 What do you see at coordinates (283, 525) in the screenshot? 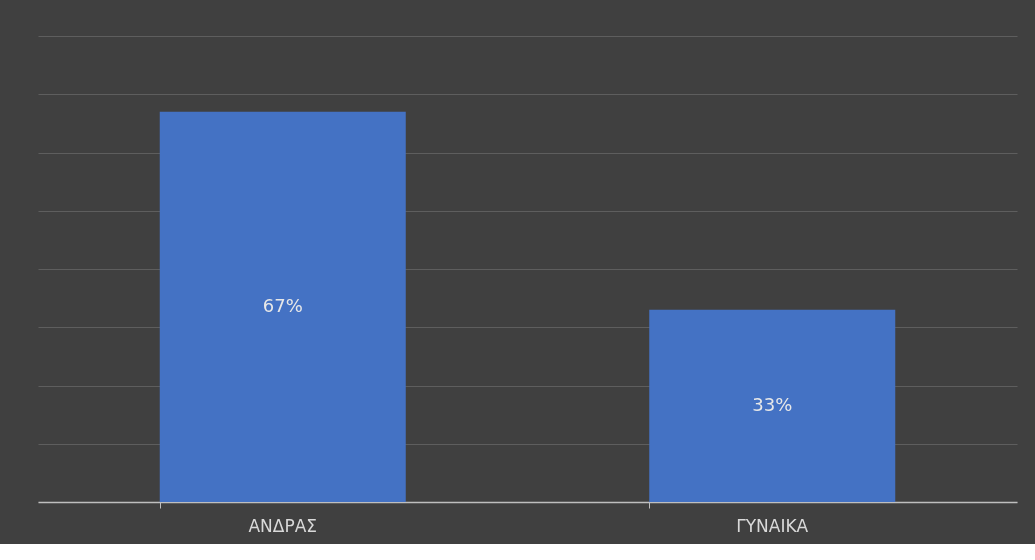
I see `x-tick-label: ΑΝΔΡΑΣ` at bounding box center [283, 525].